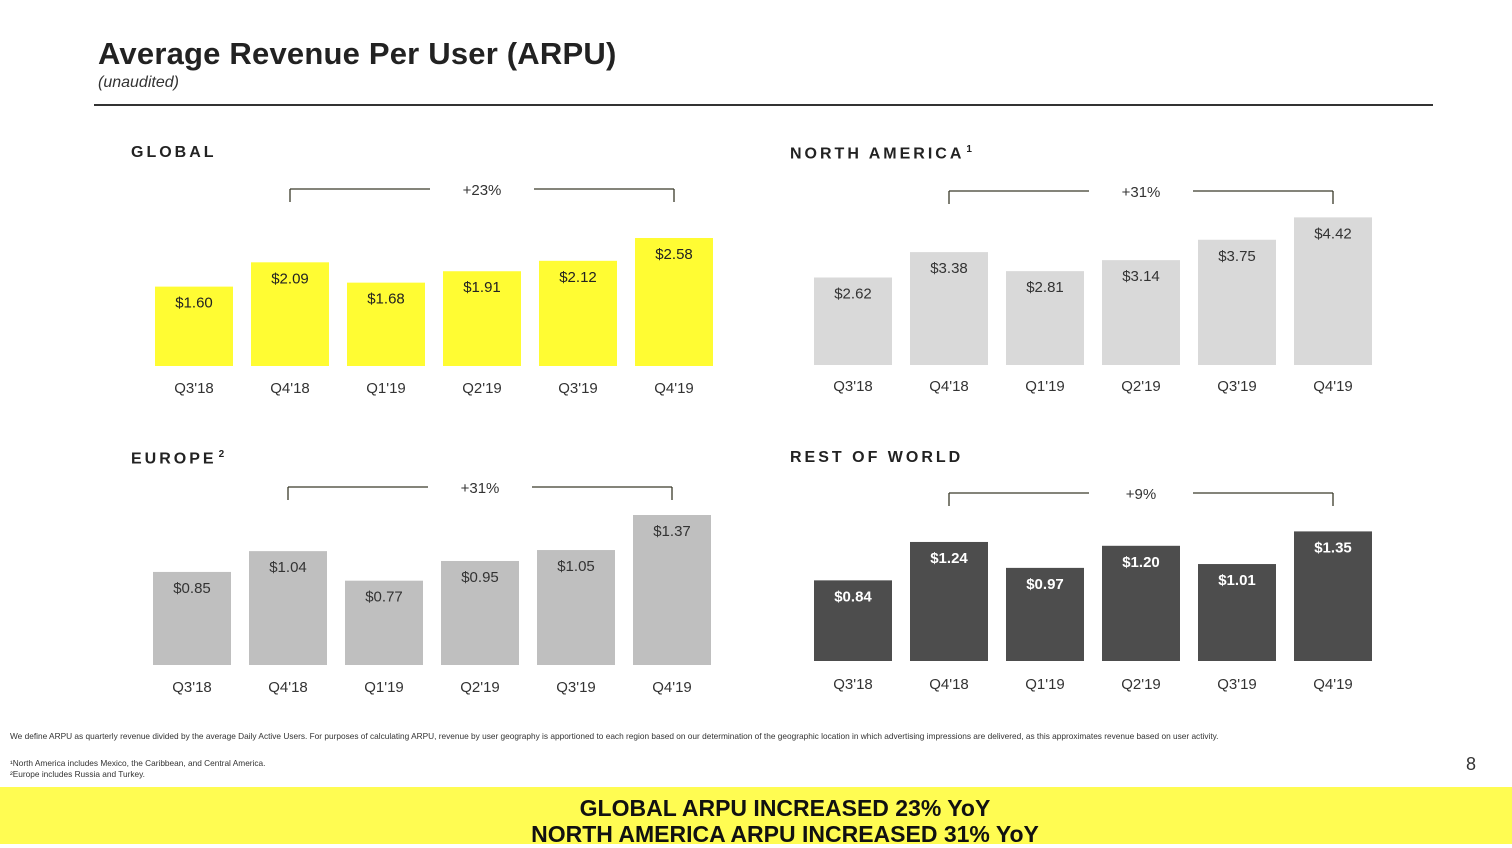 Image resolution: width=1512 pixels, height=848 pixels. What do you see at coordinates (785, 834) in the screenshot?
I see `banner-line-north-america: NORTH AMERICA ARPU INCREASED 31% YoY` at bounding box center [785, 834].